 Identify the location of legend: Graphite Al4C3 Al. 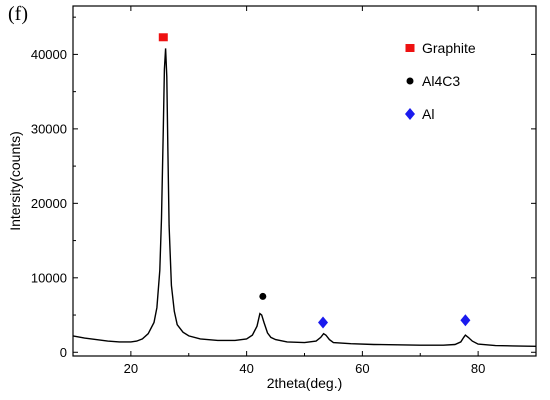
(440, 81).